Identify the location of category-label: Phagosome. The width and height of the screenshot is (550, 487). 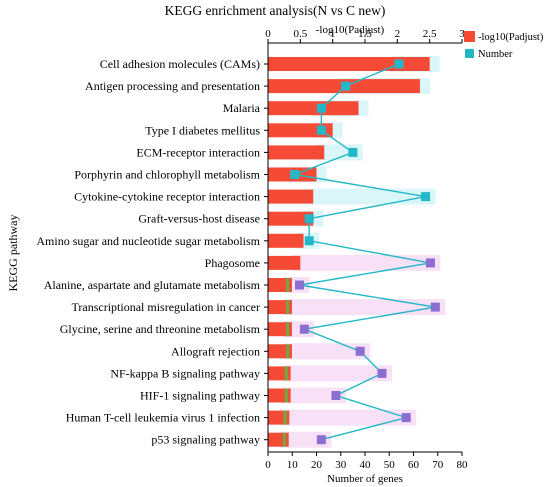
(232, 263).